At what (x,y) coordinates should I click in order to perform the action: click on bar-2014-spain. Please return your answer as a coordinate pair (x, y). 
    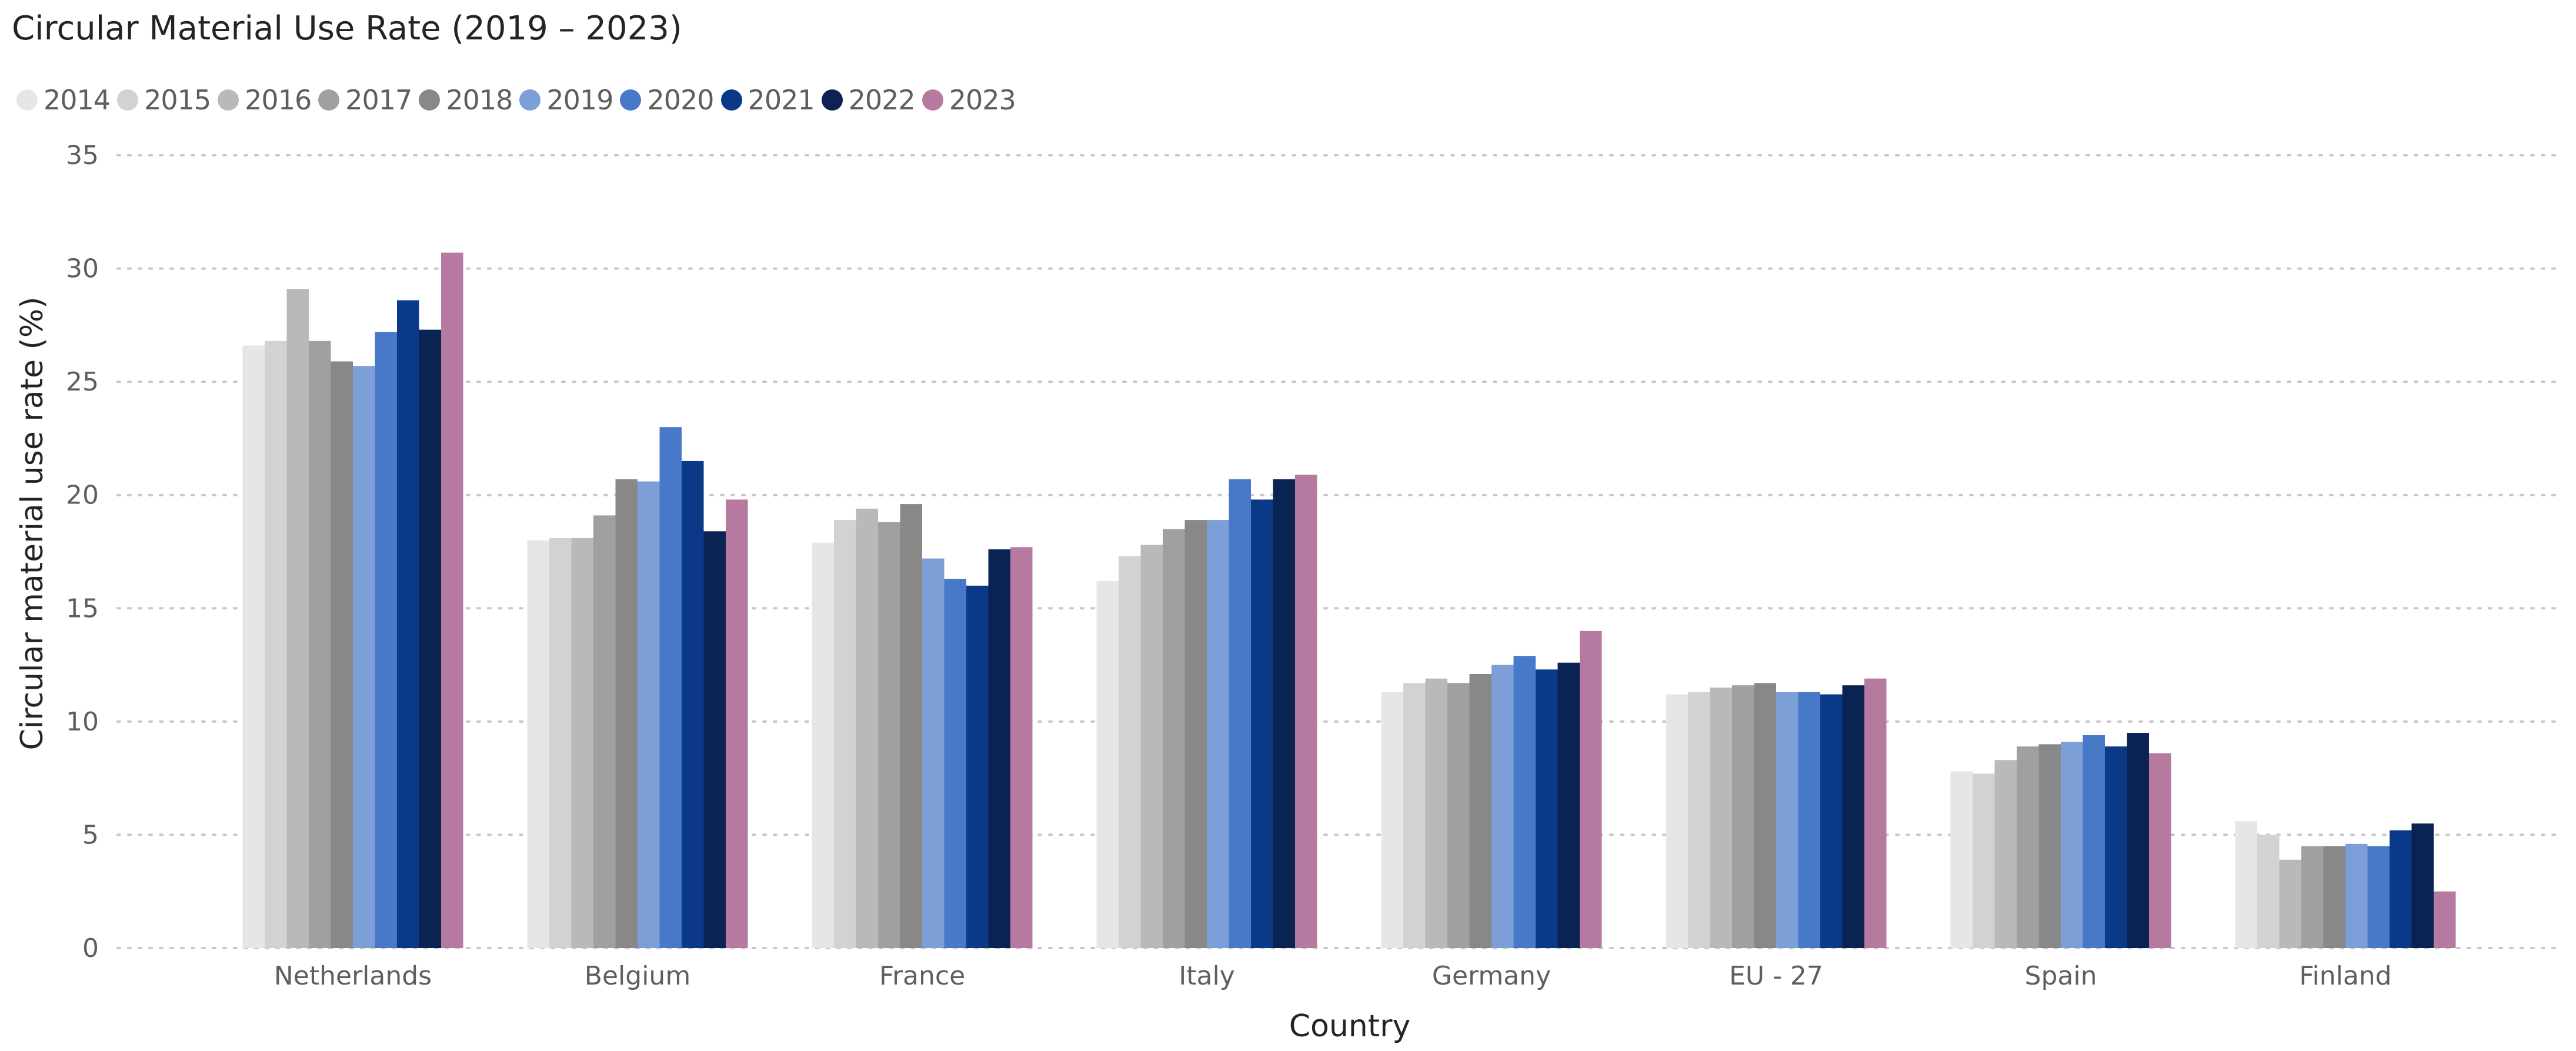
    Looking at the image, I should click on (1961, 859).